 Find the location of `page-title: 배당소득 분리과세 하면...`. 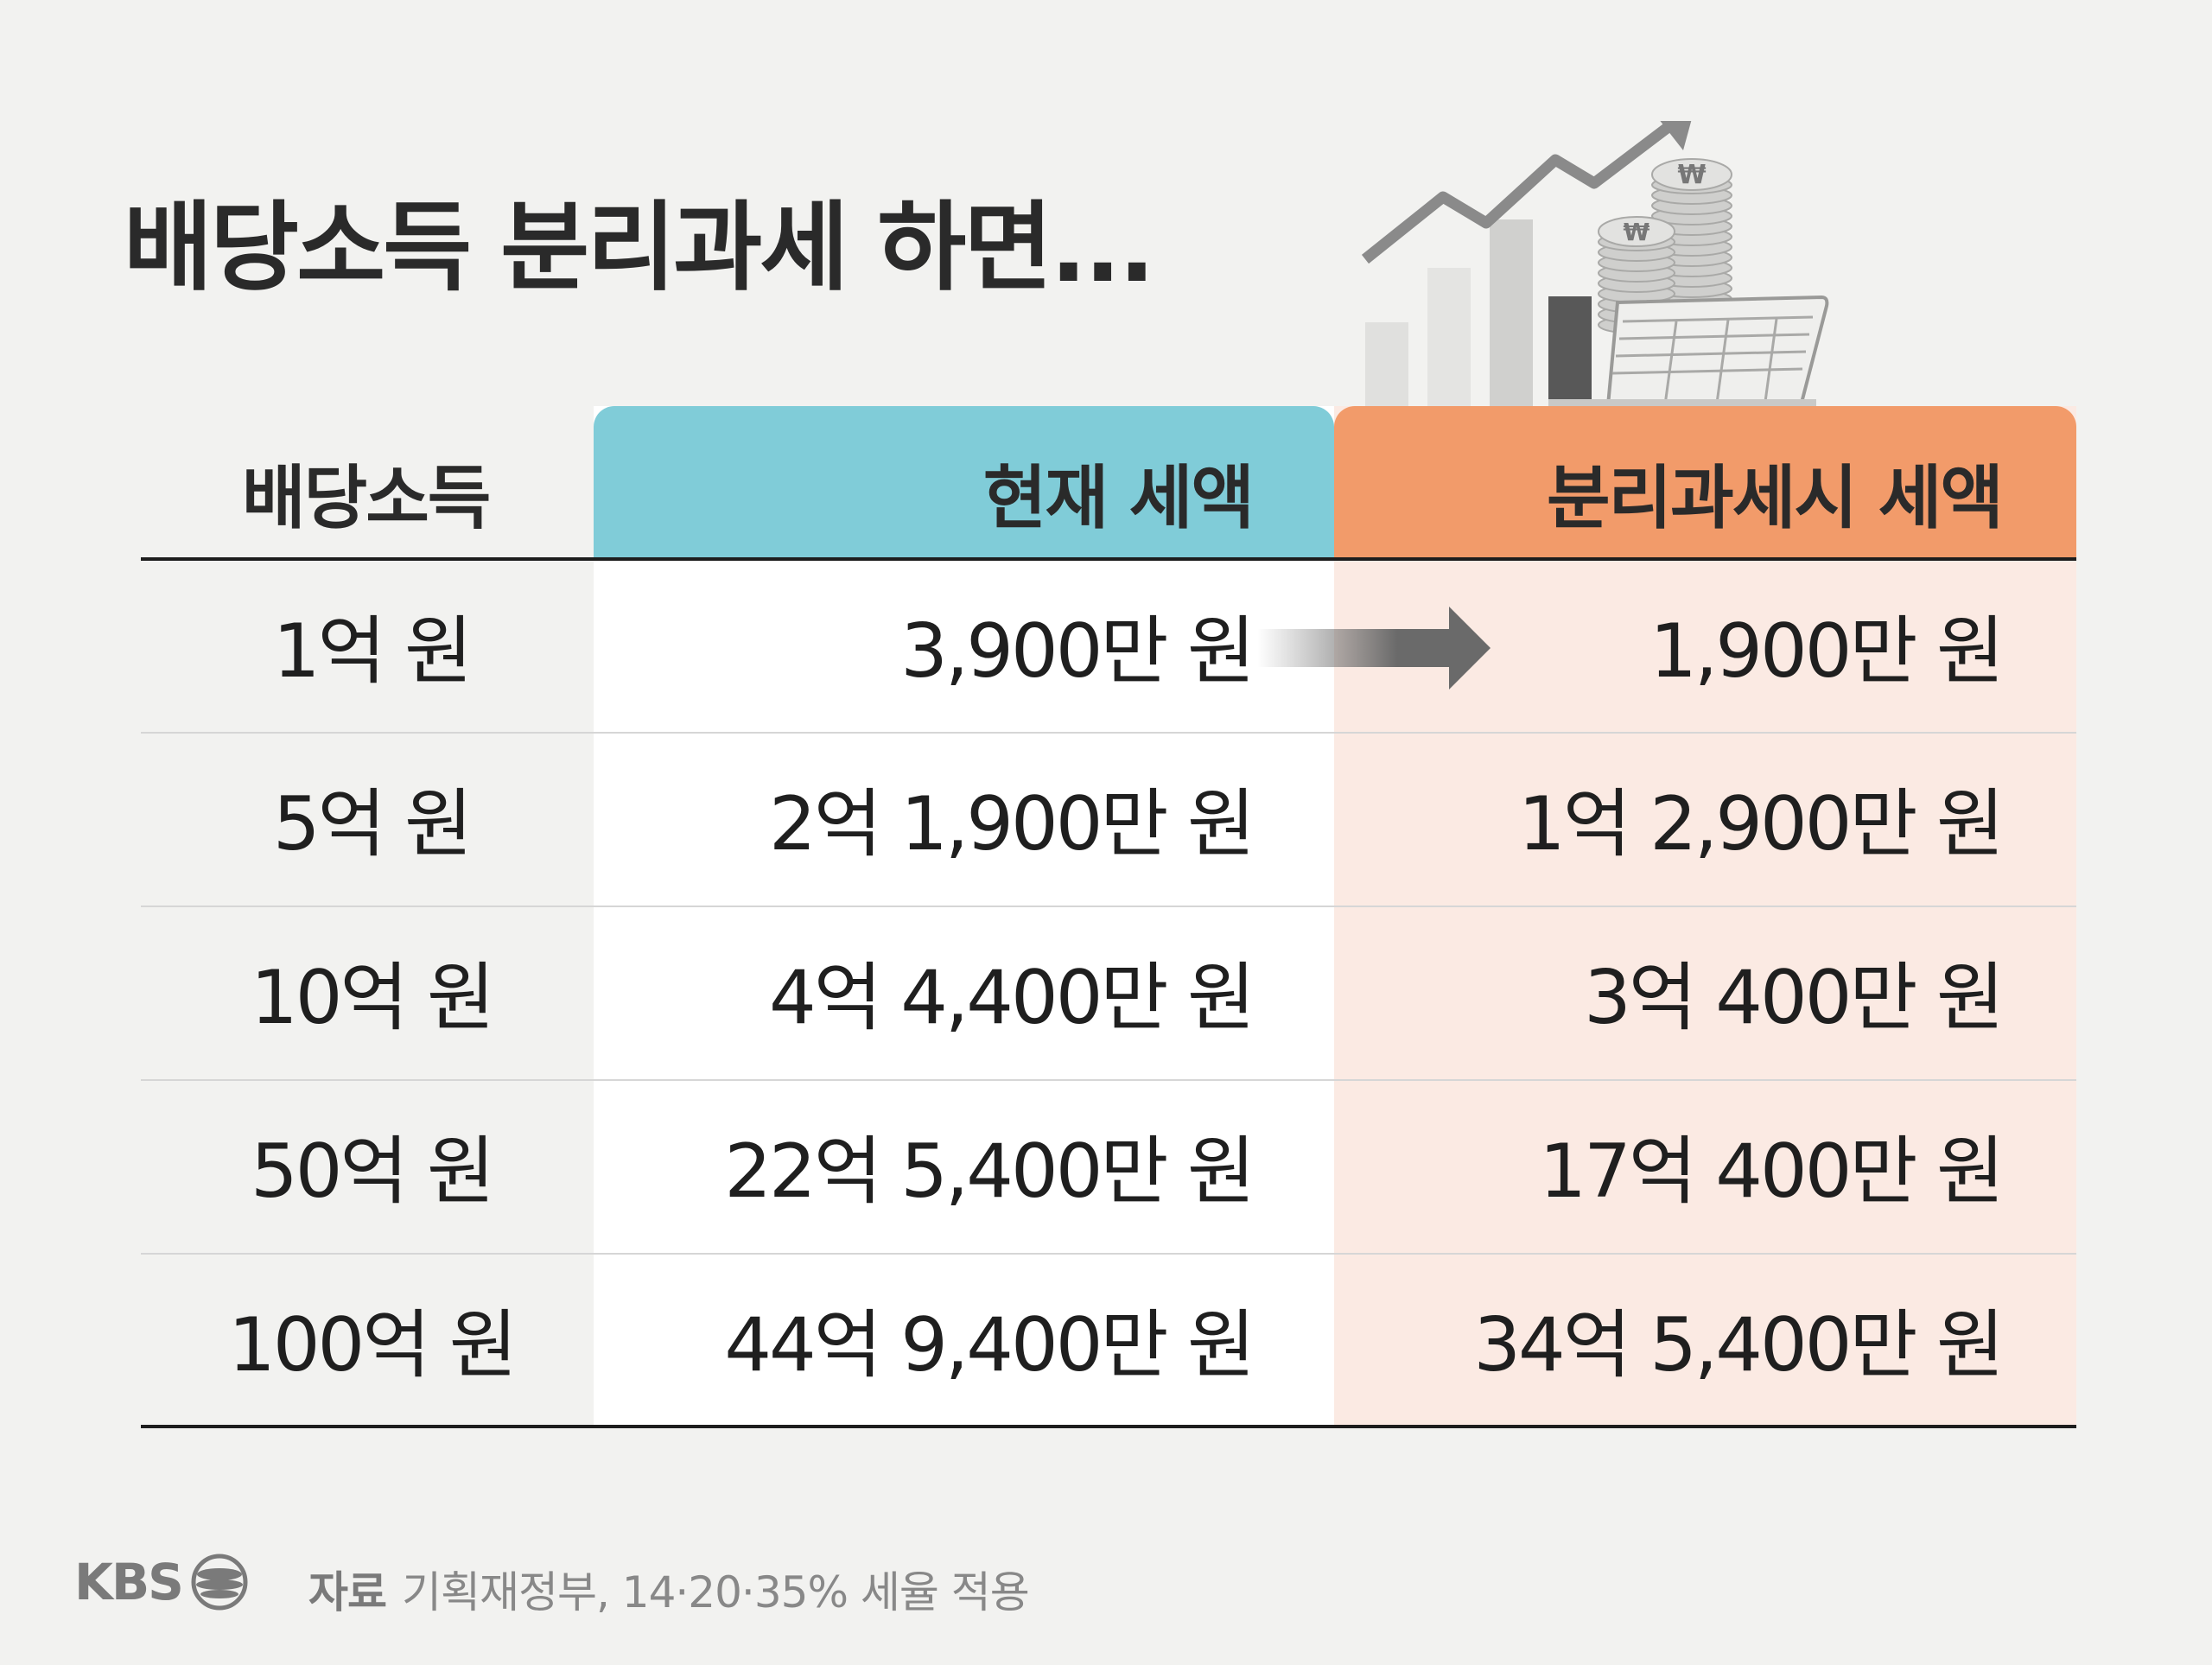

page-title: 배당소득 분리과세 하면... is located at coordinates (639, 248).